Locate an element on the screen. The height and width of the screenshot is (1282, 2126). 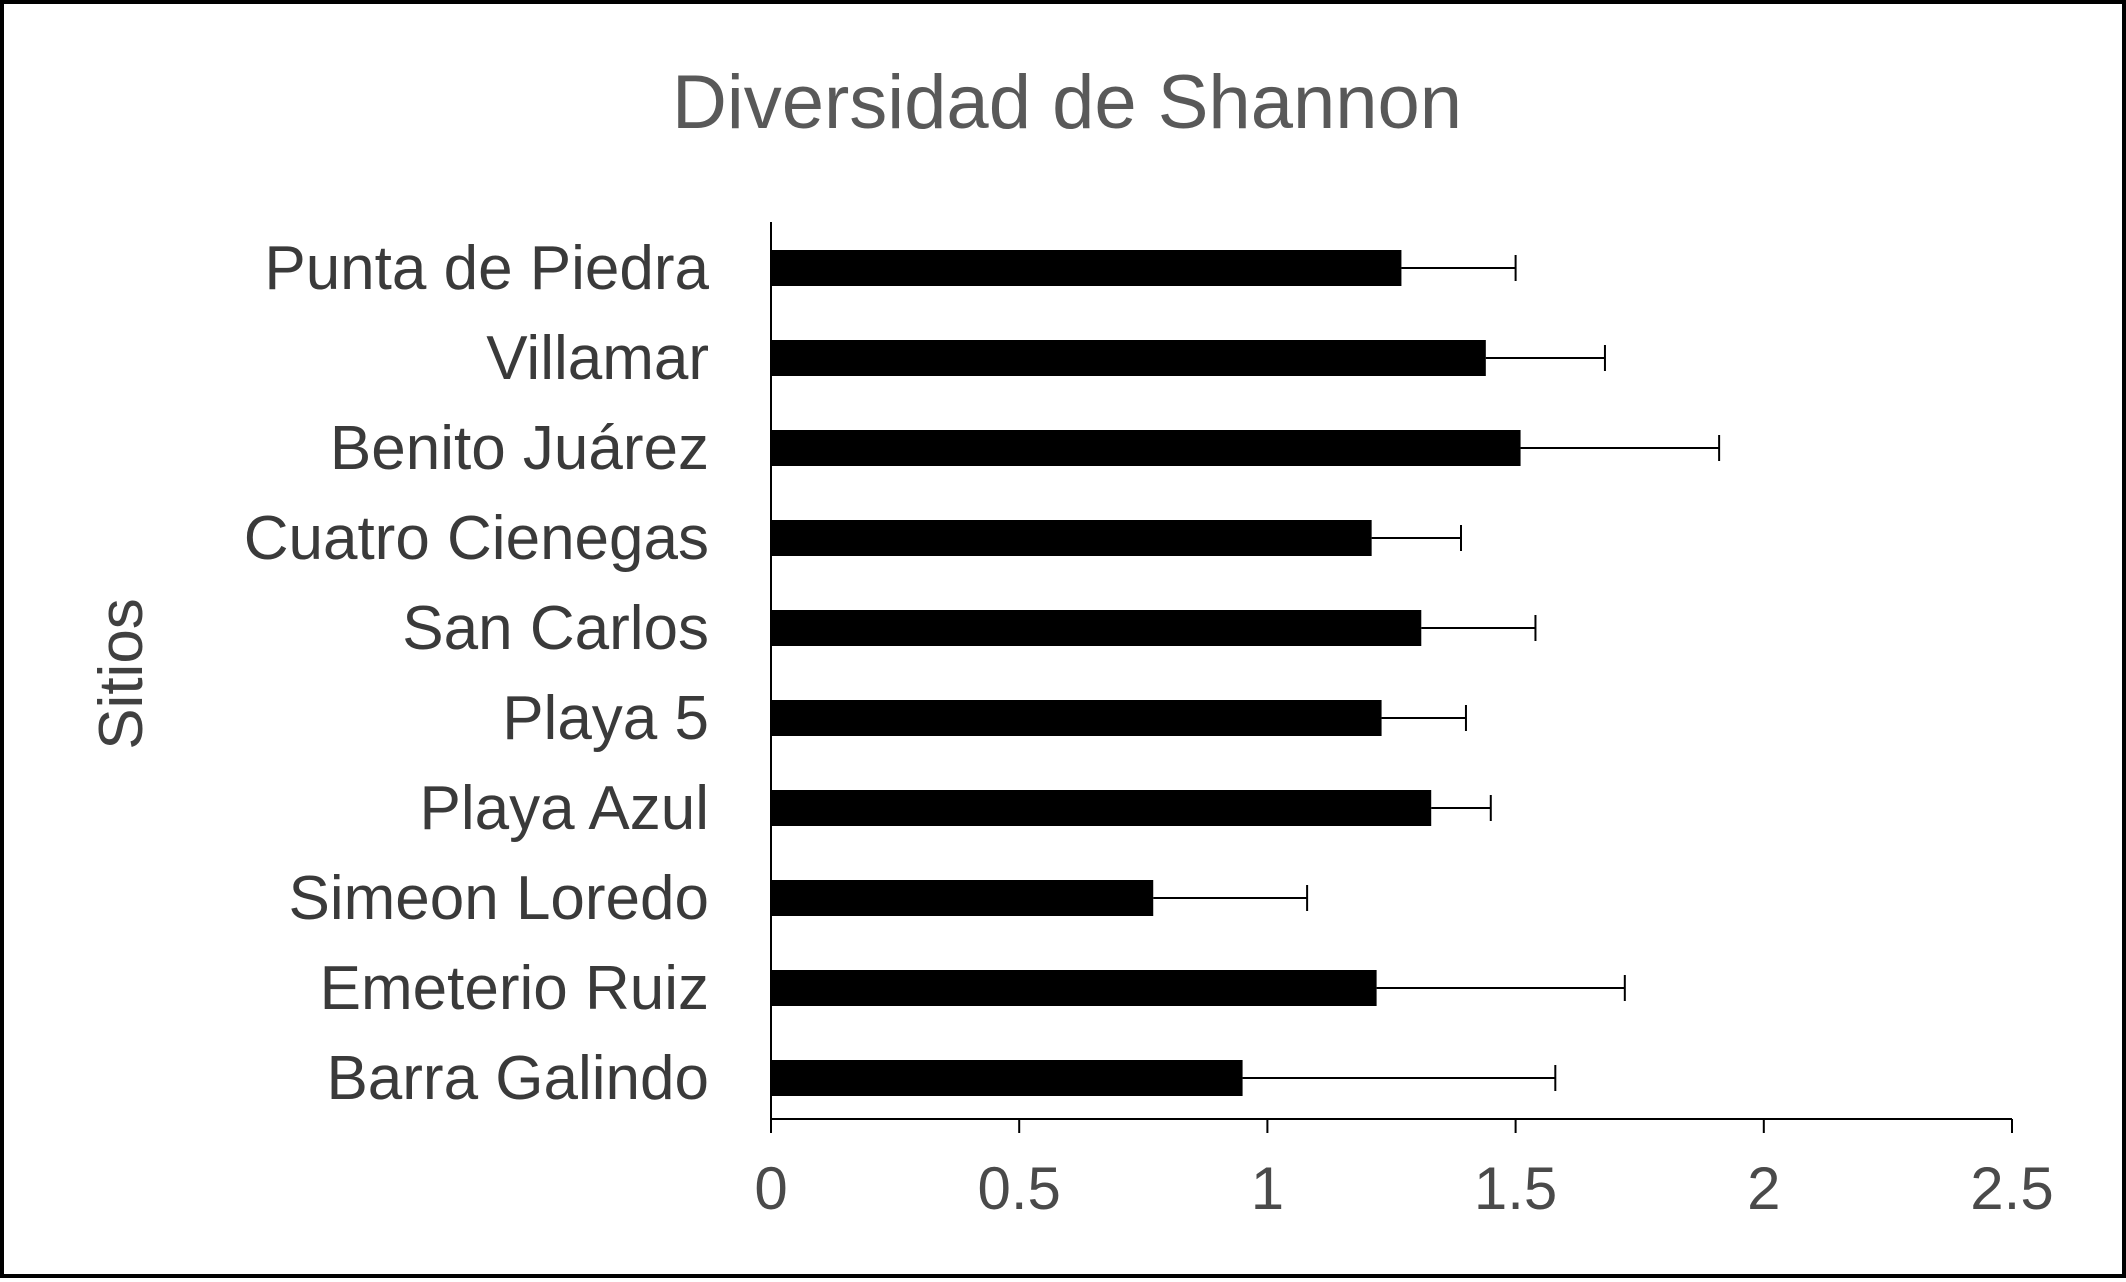
category-label: Benito Juárez is located at coordinates (519, 448).